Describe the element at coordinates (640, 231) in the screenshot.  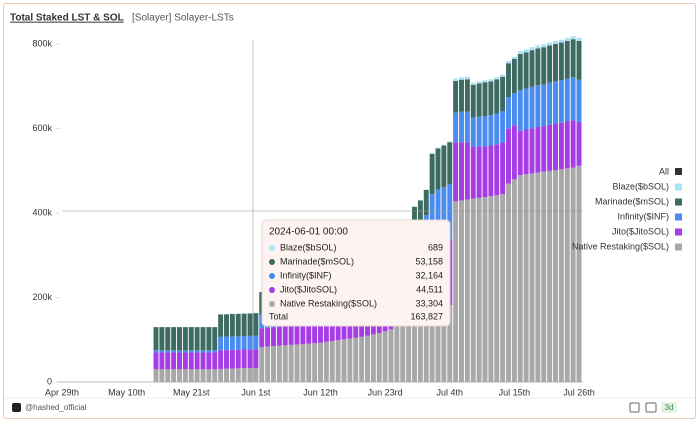
I see `legend-label: Jito($JitoSOL)` at that location.